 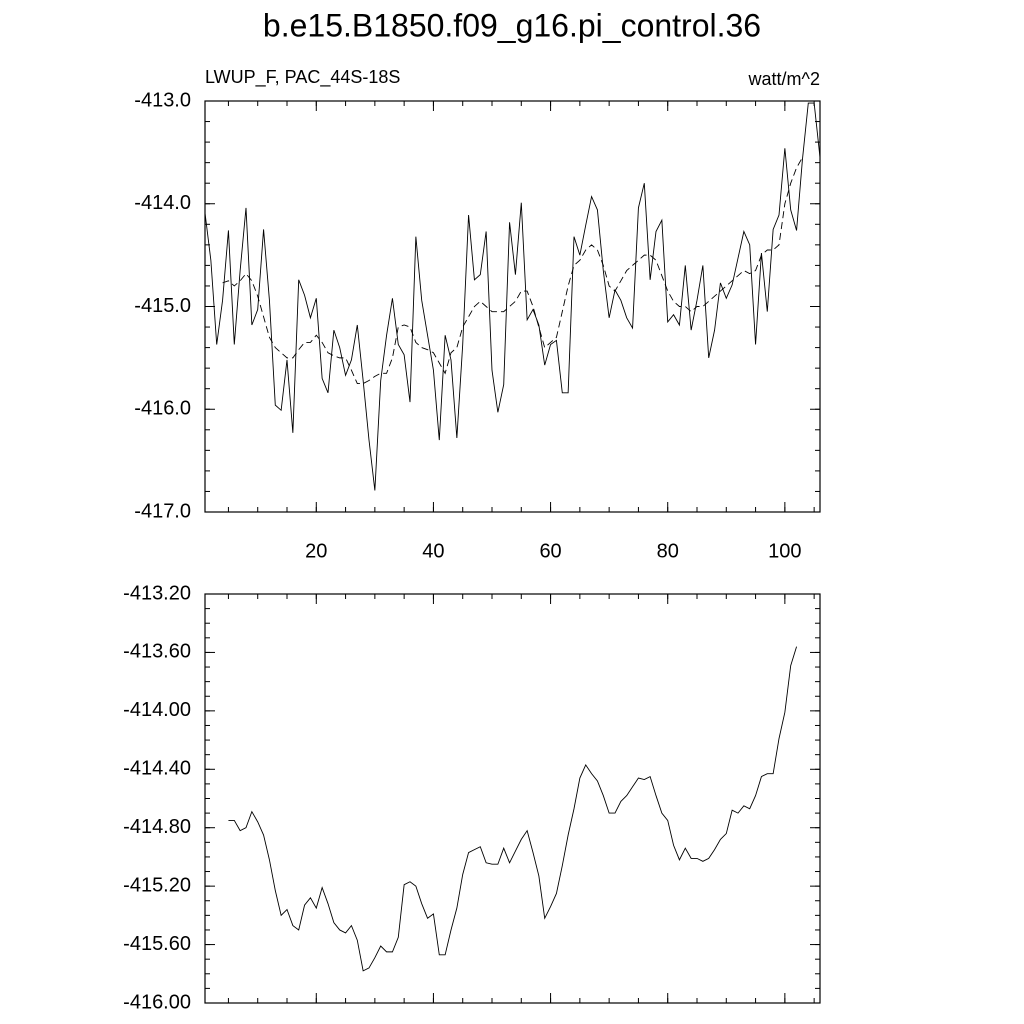 I want to click on units-label: watt/m^2, so click(x=784, y=79).